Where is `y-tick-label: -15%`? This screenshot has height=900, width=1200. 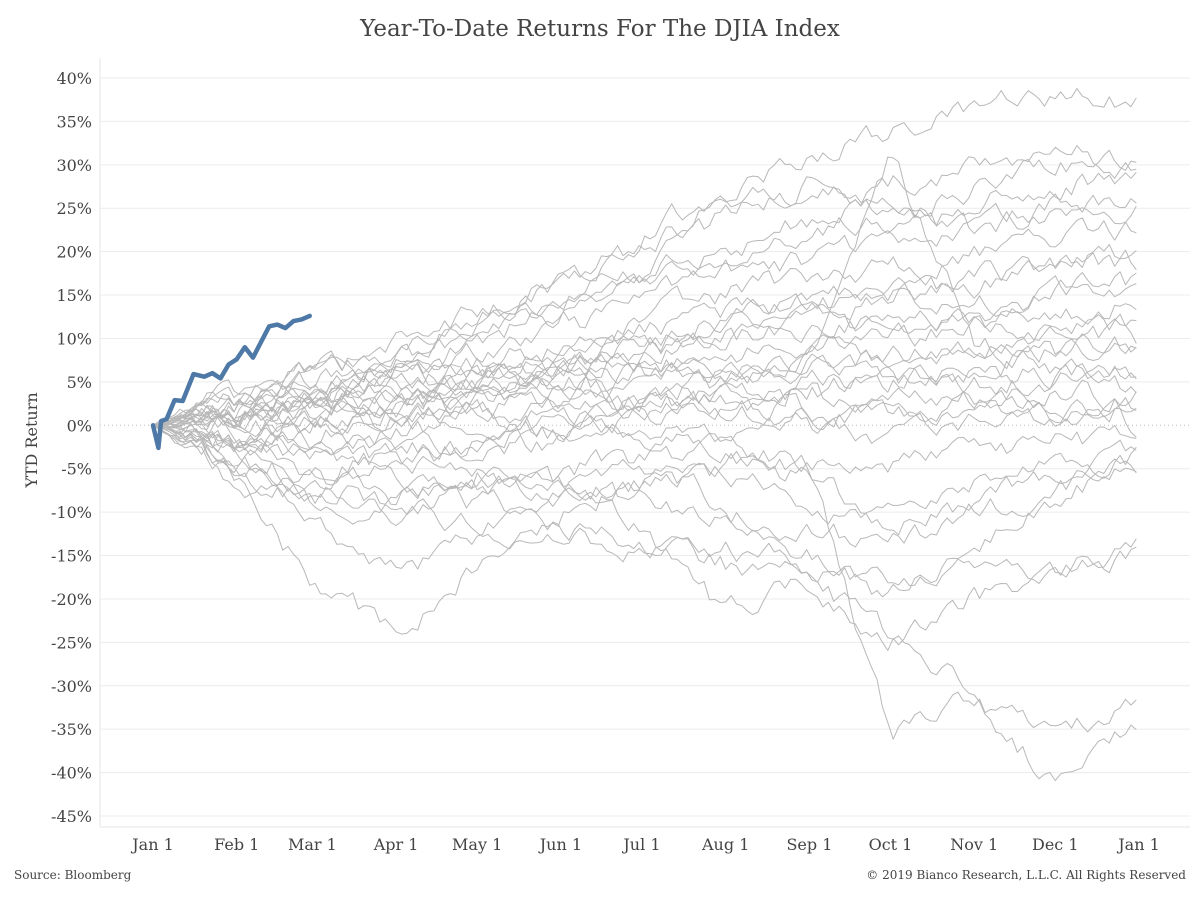
y-tick-label: -15% is located at coordinates (71, 556).